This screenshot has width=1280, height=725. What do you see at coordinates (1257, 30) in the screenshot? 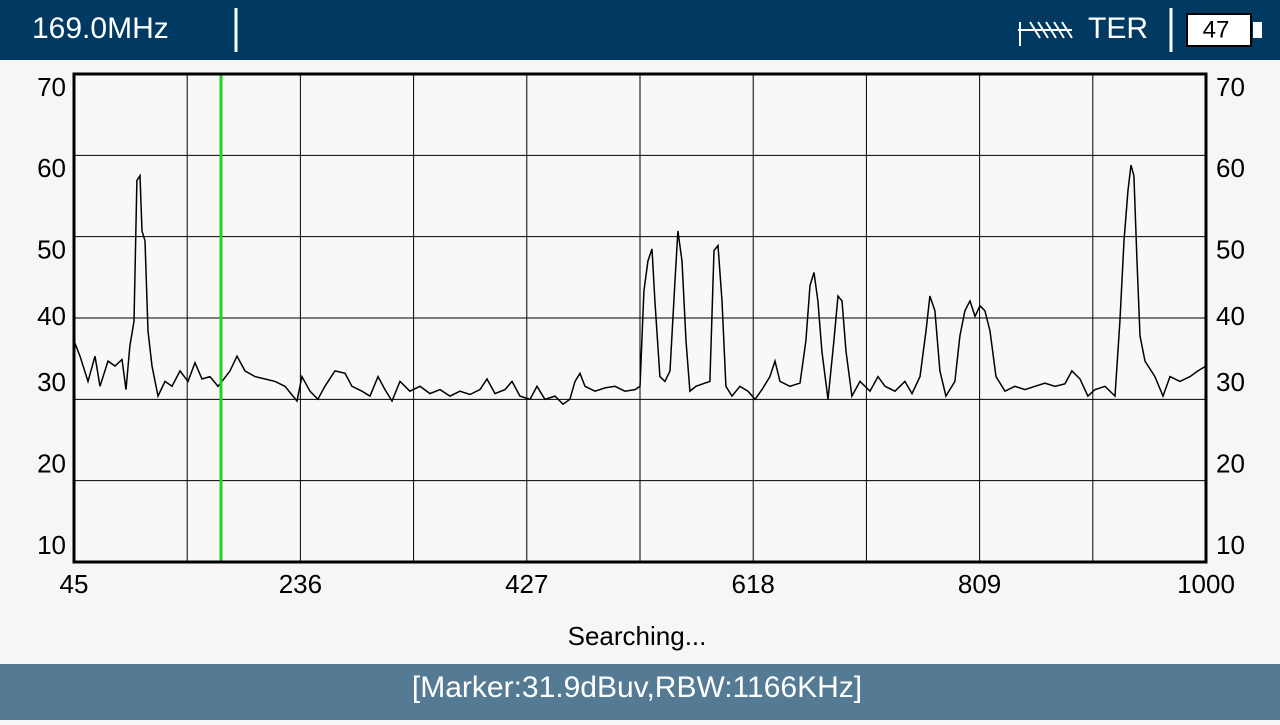
I see `battery-nub` at bounding box center [1257, 30].